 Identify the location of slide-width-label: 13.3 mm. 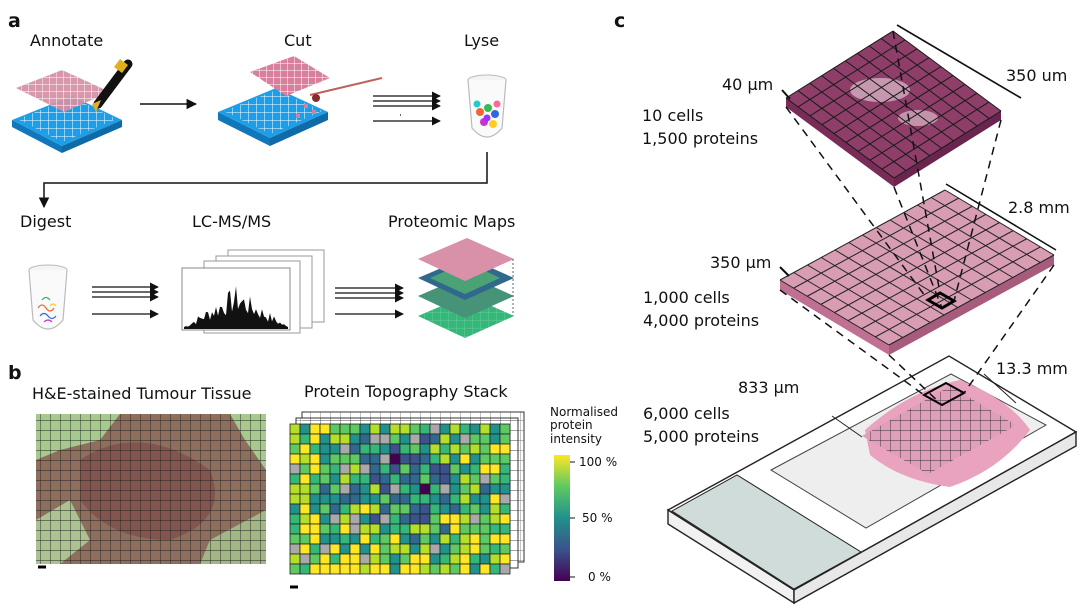
(1032, 368).